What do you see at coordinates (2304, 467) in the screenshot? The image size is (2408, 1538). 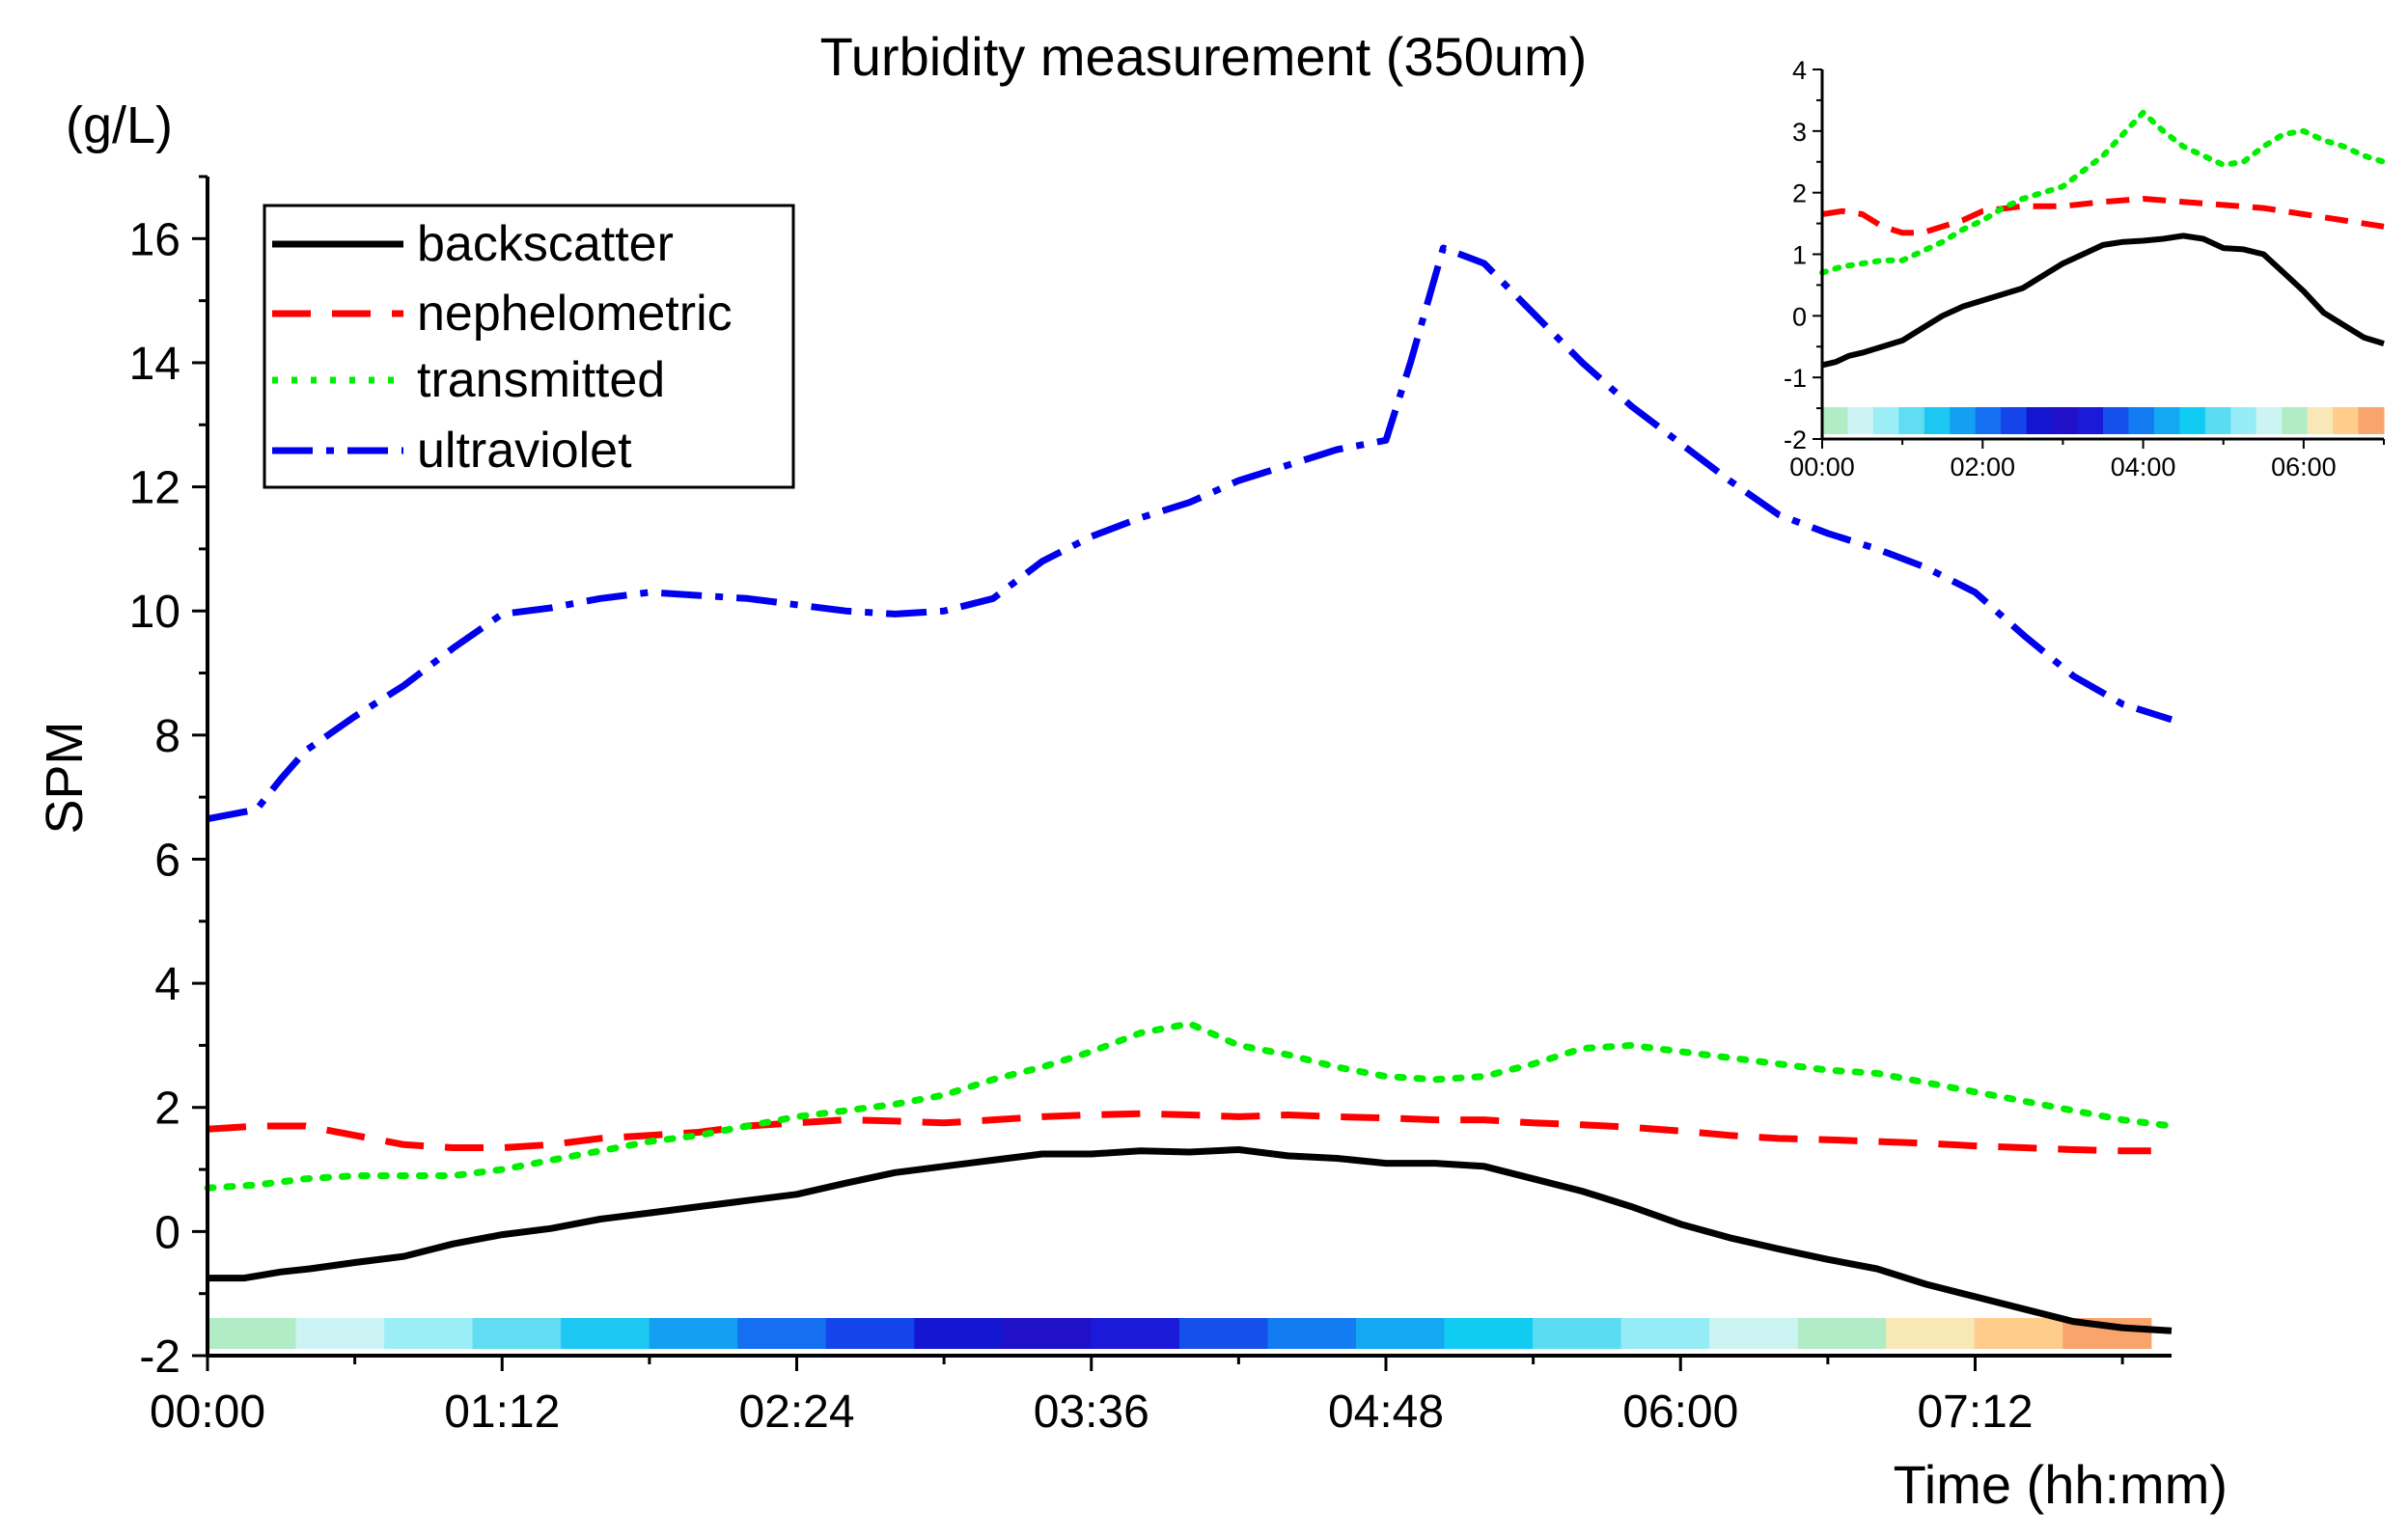 I see `inset-x-tick-label: 06:00` at bounding box center [2304, 467].